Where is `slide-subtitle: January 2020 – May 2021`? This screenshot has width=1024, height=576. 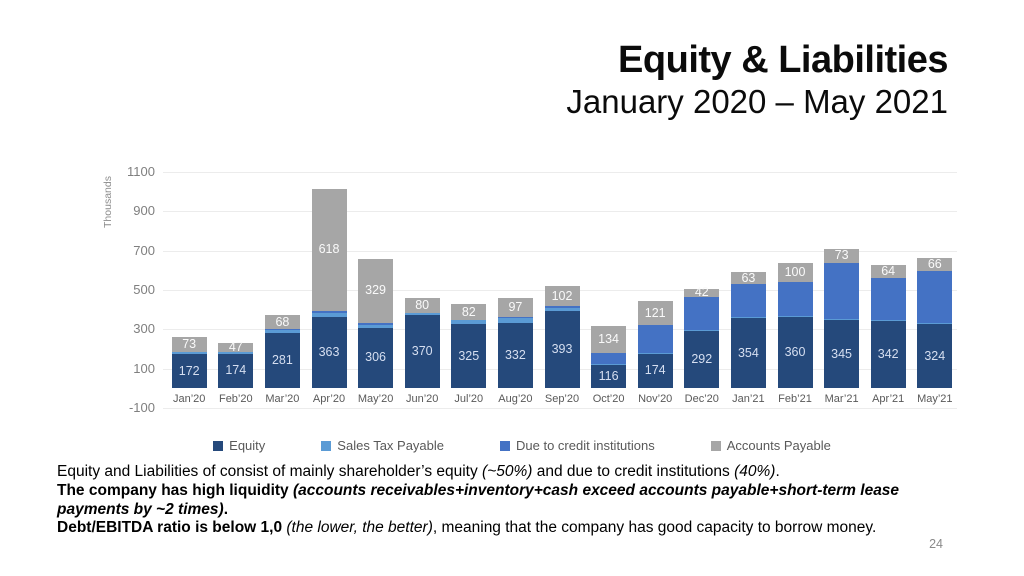
slide-subtitle: January 2020 – May 2021 is located at coordinates (757, 101).